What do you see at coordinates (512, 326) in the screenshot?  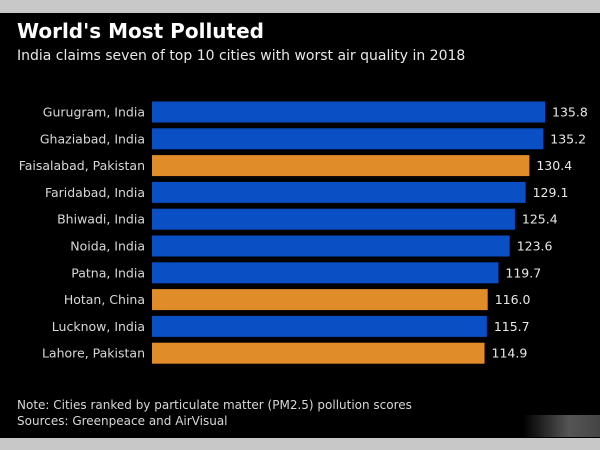 I see `value-label: 115.7` at bounding box center [512, 326].